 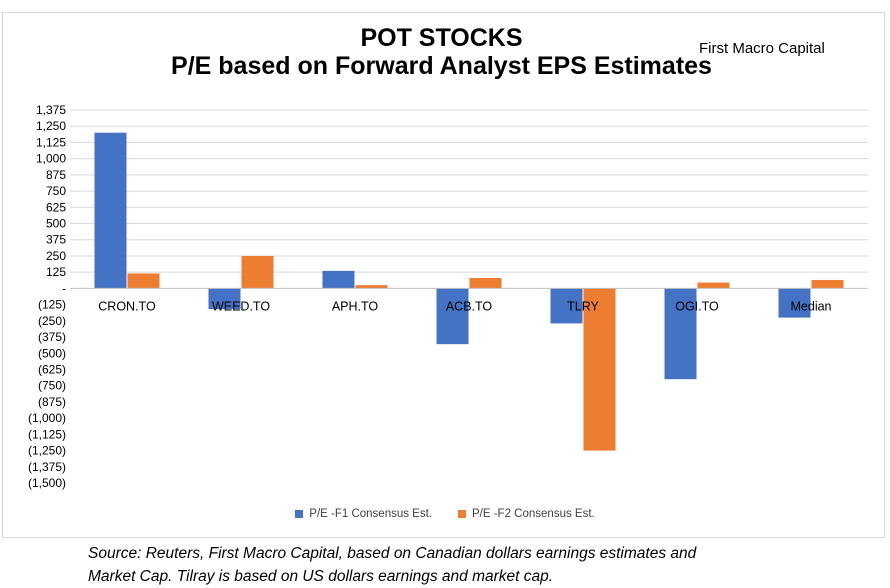 I want to click on x-category-label: OGI.TO, so click(x=697, y=306).